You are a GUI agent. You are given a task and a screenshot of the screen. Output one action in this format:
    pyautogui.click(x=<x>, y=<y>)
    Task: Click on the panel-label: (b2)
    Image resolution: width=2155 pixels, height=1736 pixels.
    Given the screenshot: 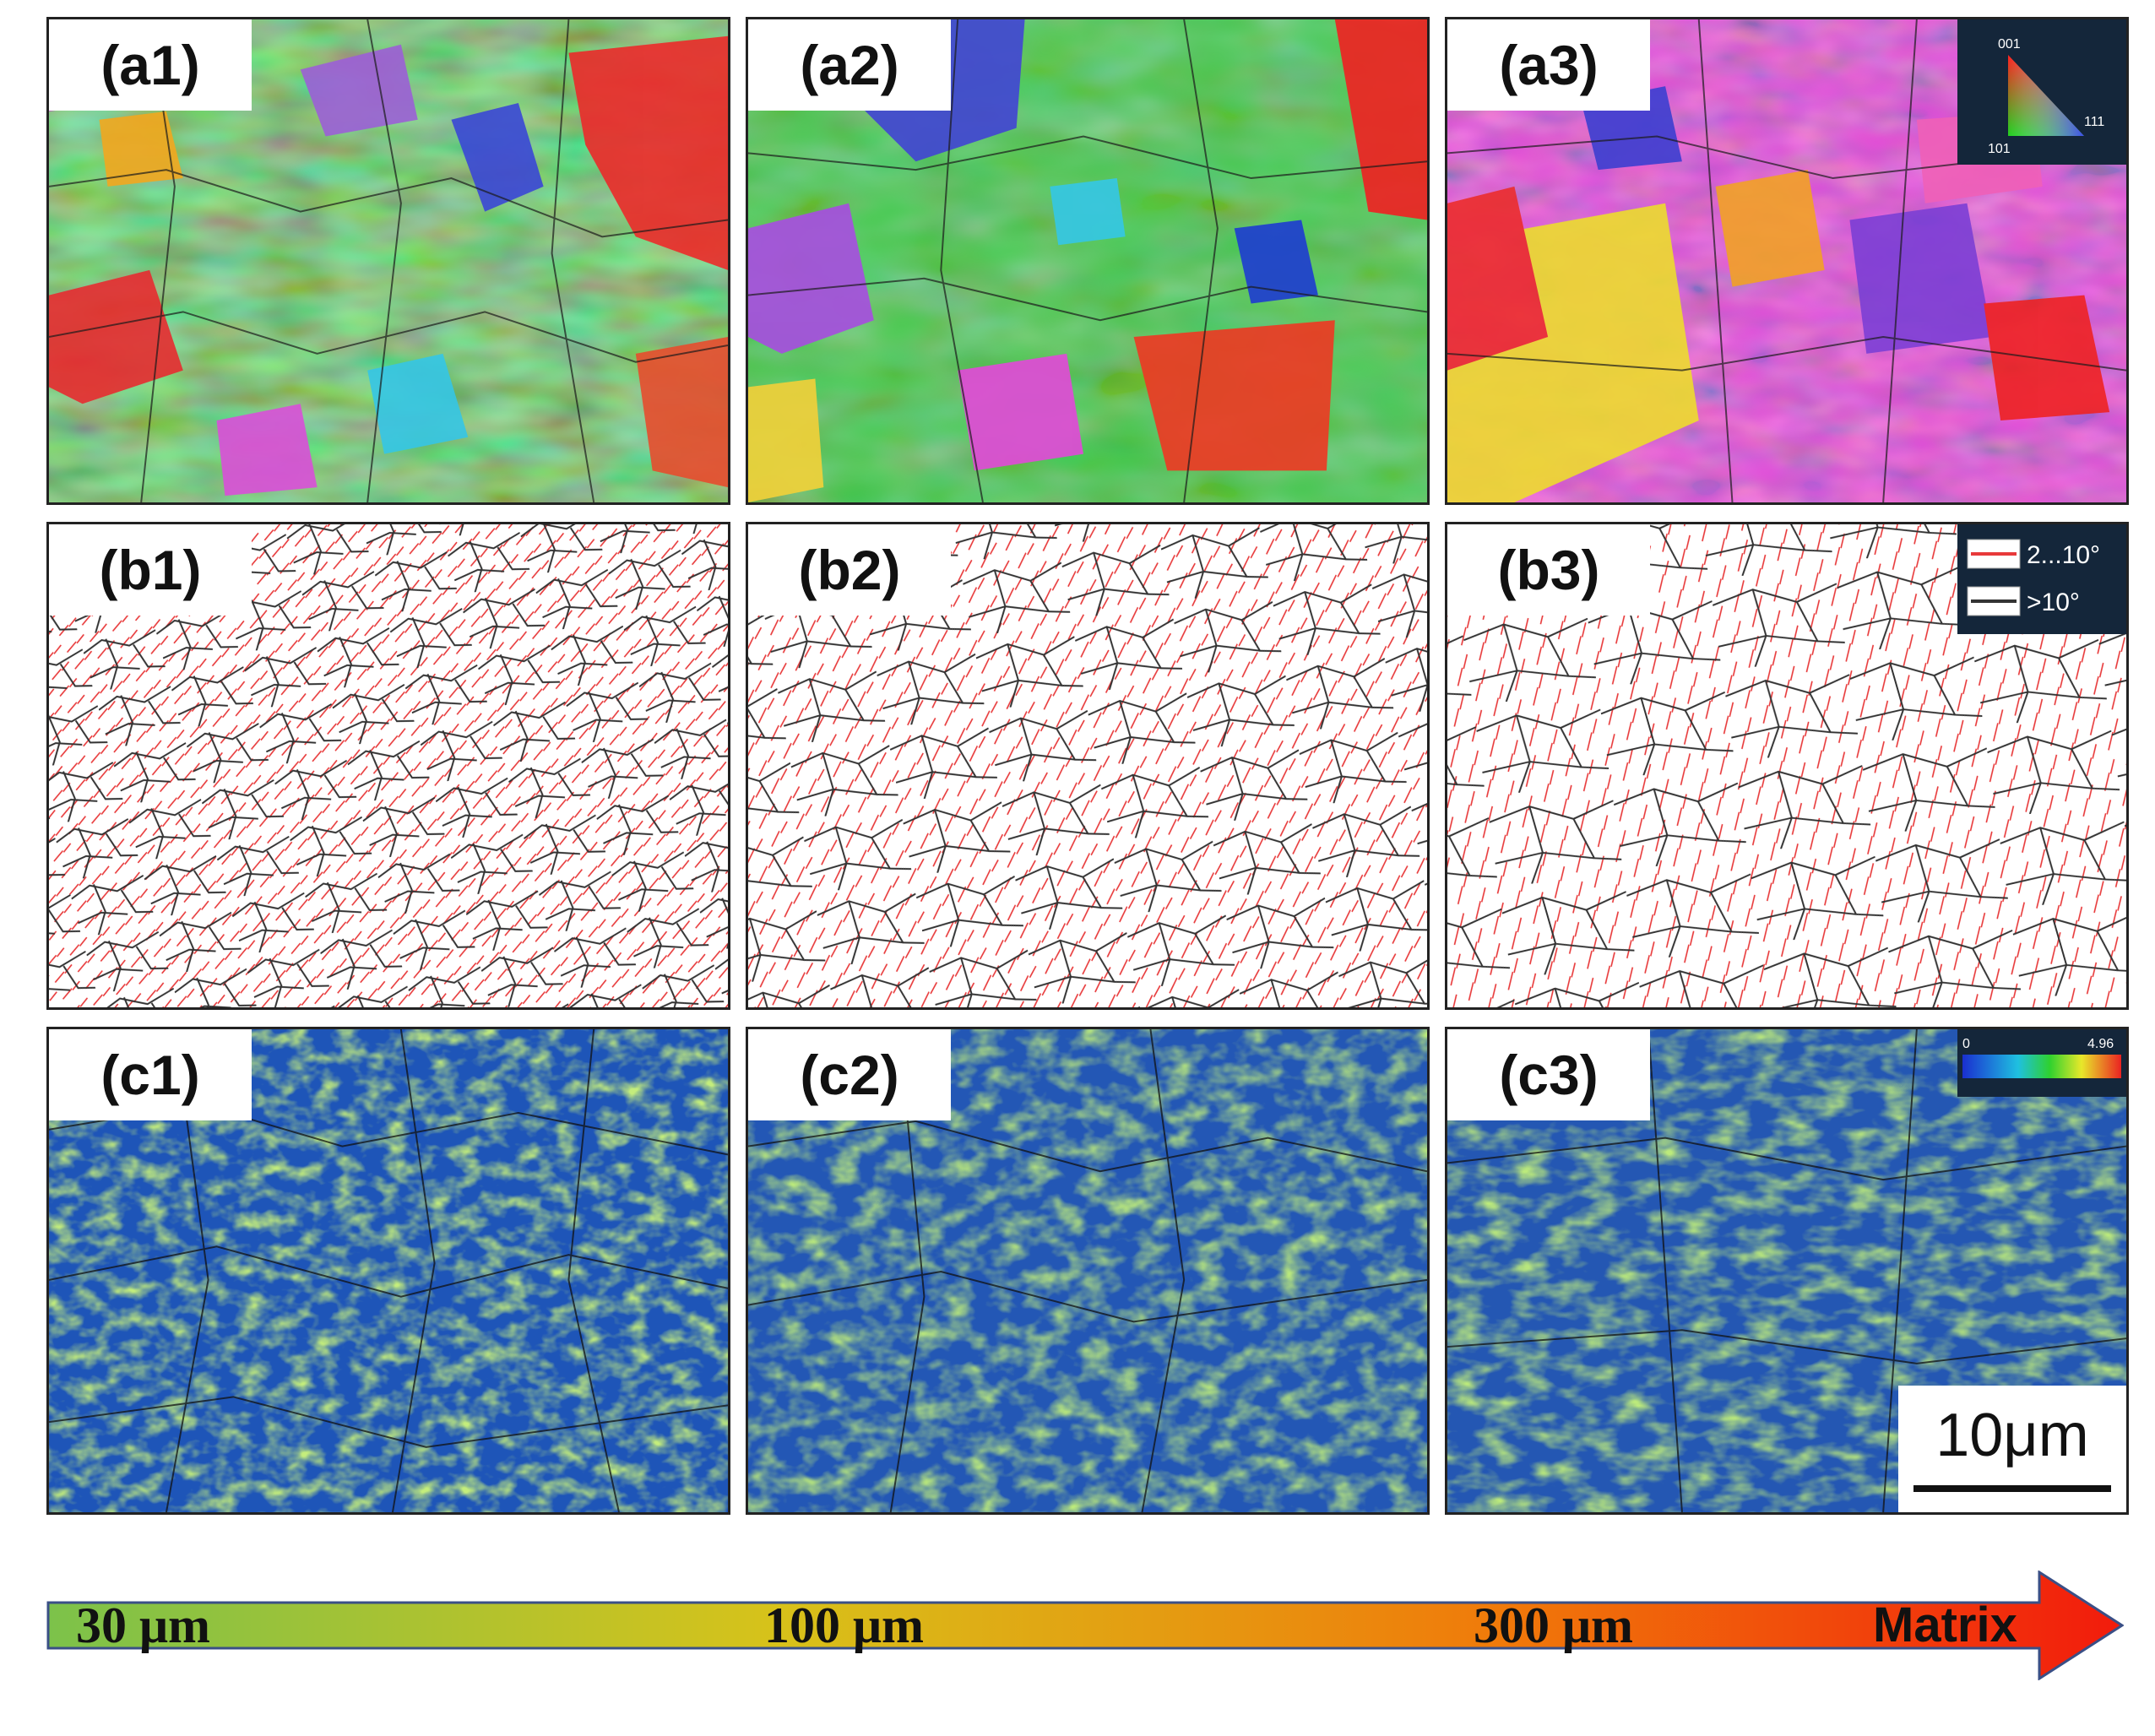 What is the action you would take?
    pyautogui.click(x=850, y=570)
    